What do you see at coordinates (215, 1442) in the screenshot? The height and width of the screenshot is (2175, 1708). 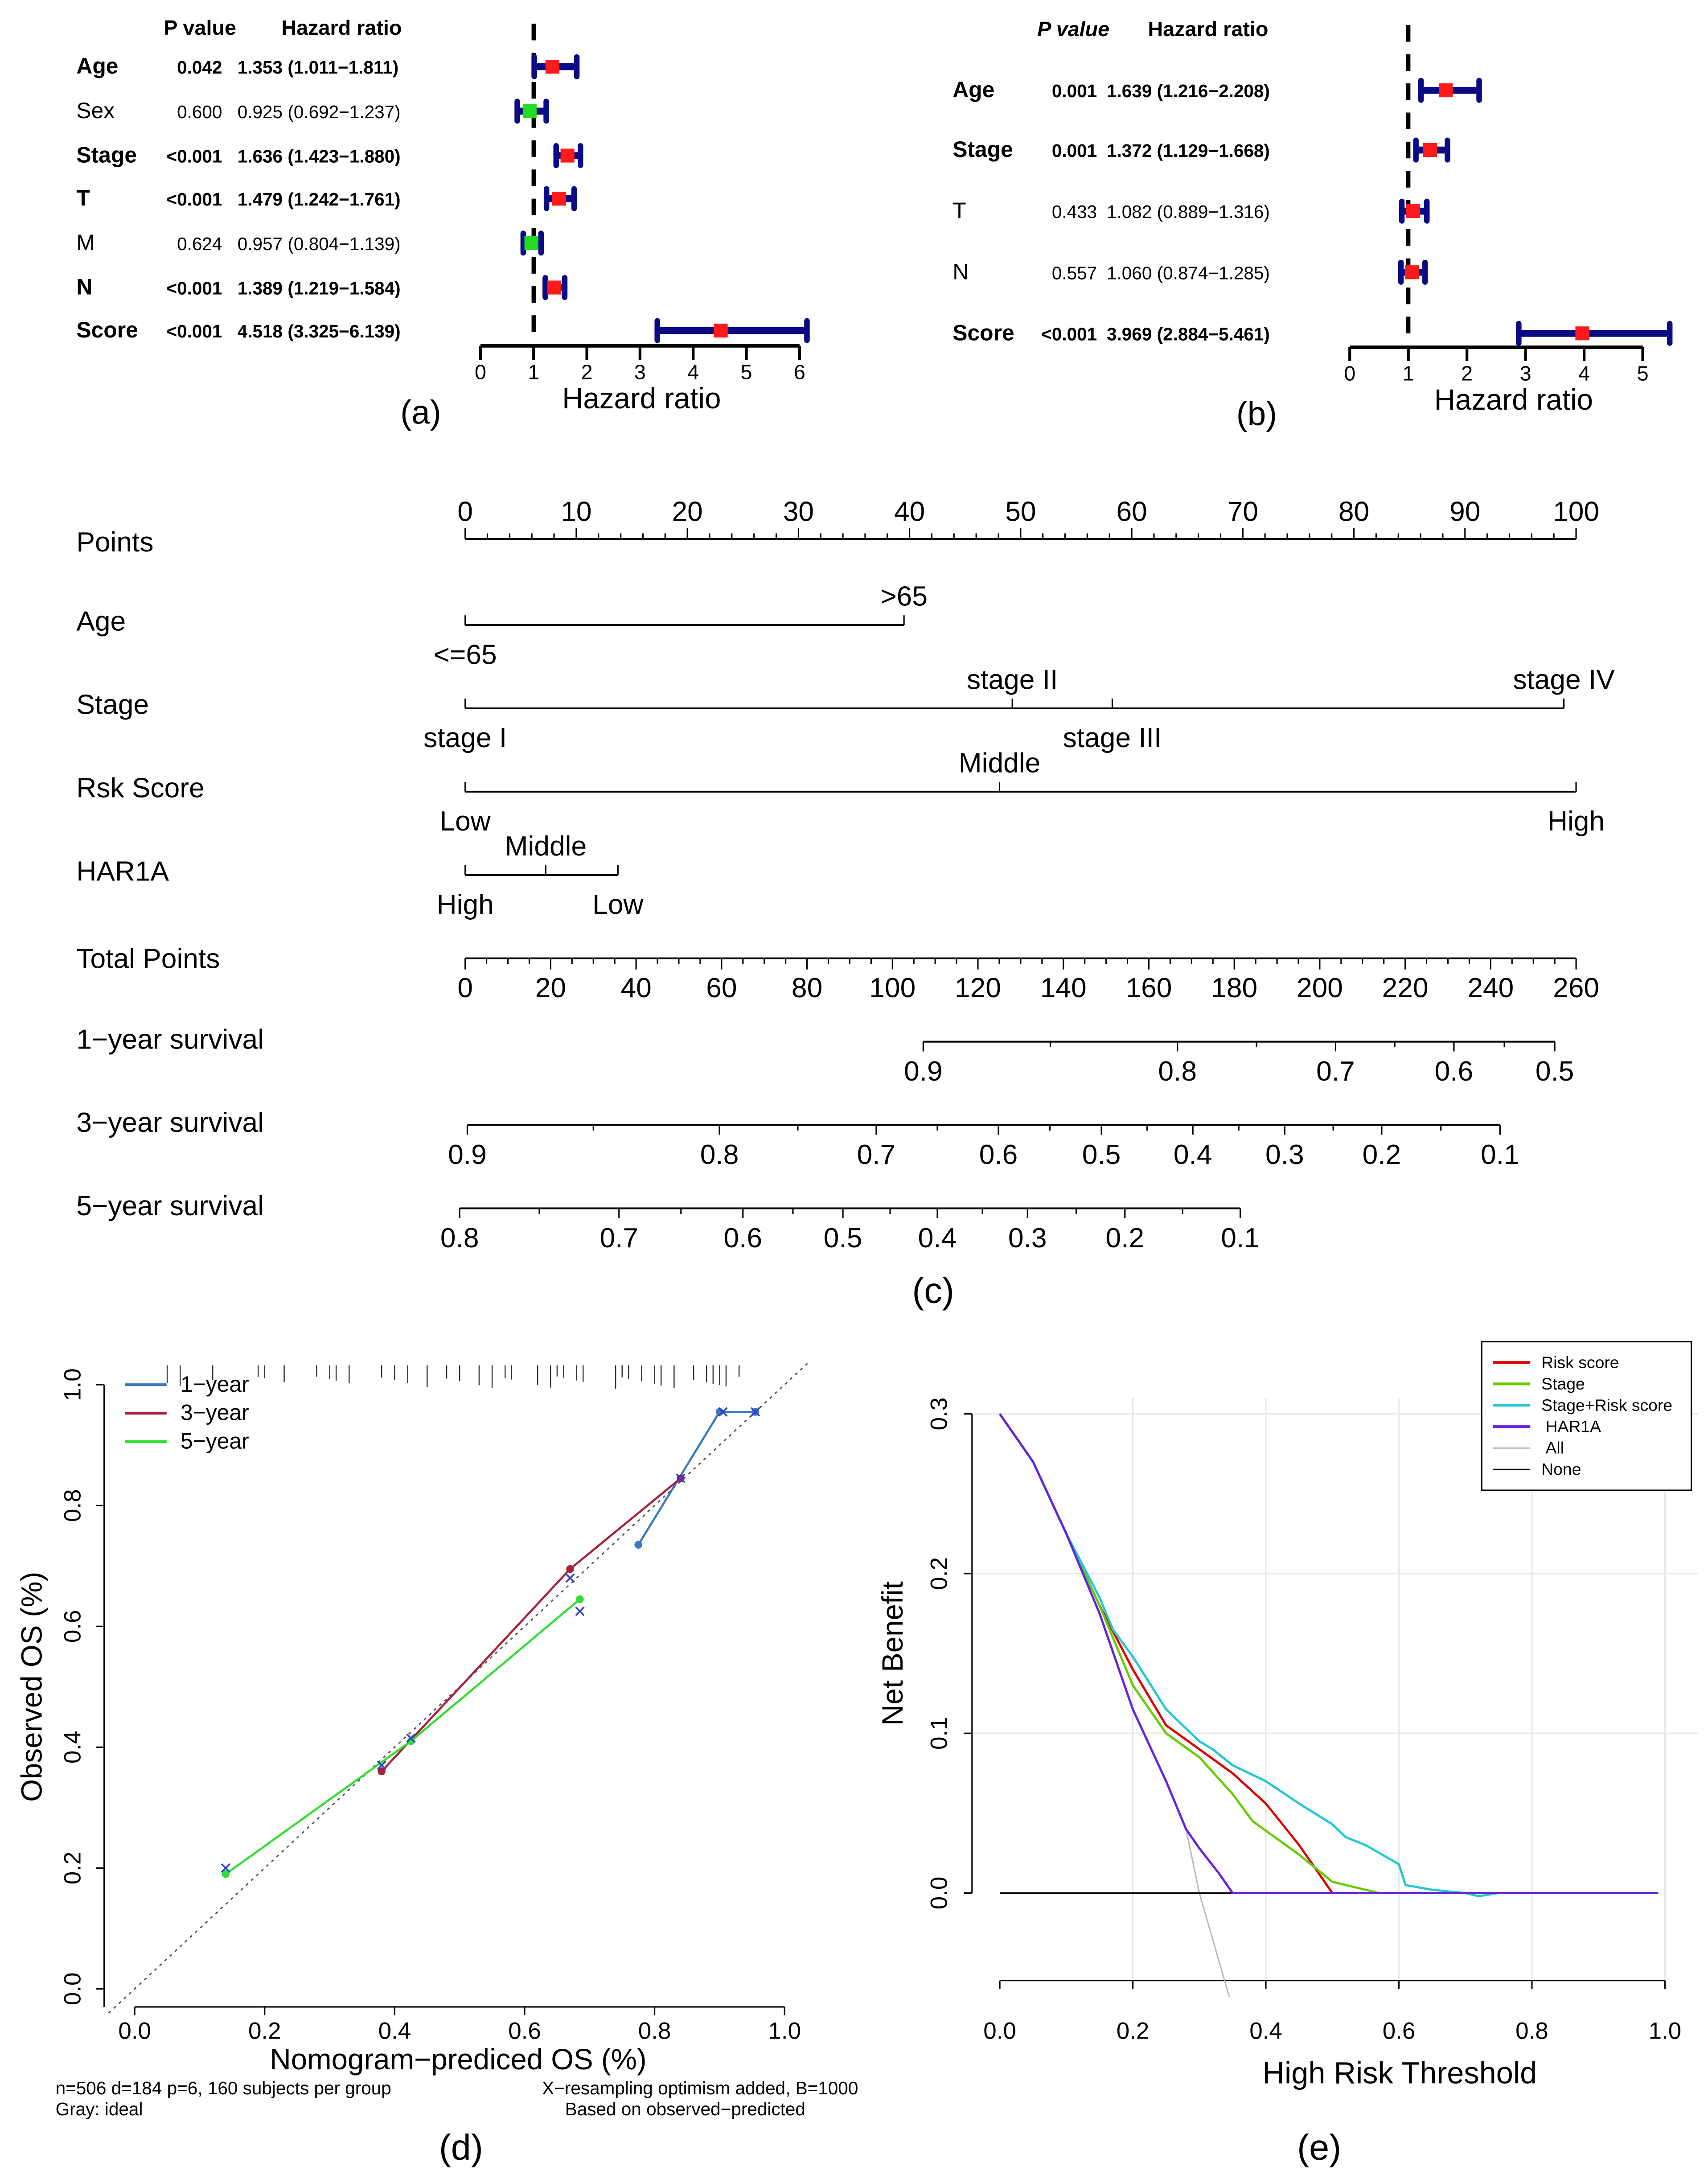 I see `legend-label: 5−year` at bounding box center [215, 1442].